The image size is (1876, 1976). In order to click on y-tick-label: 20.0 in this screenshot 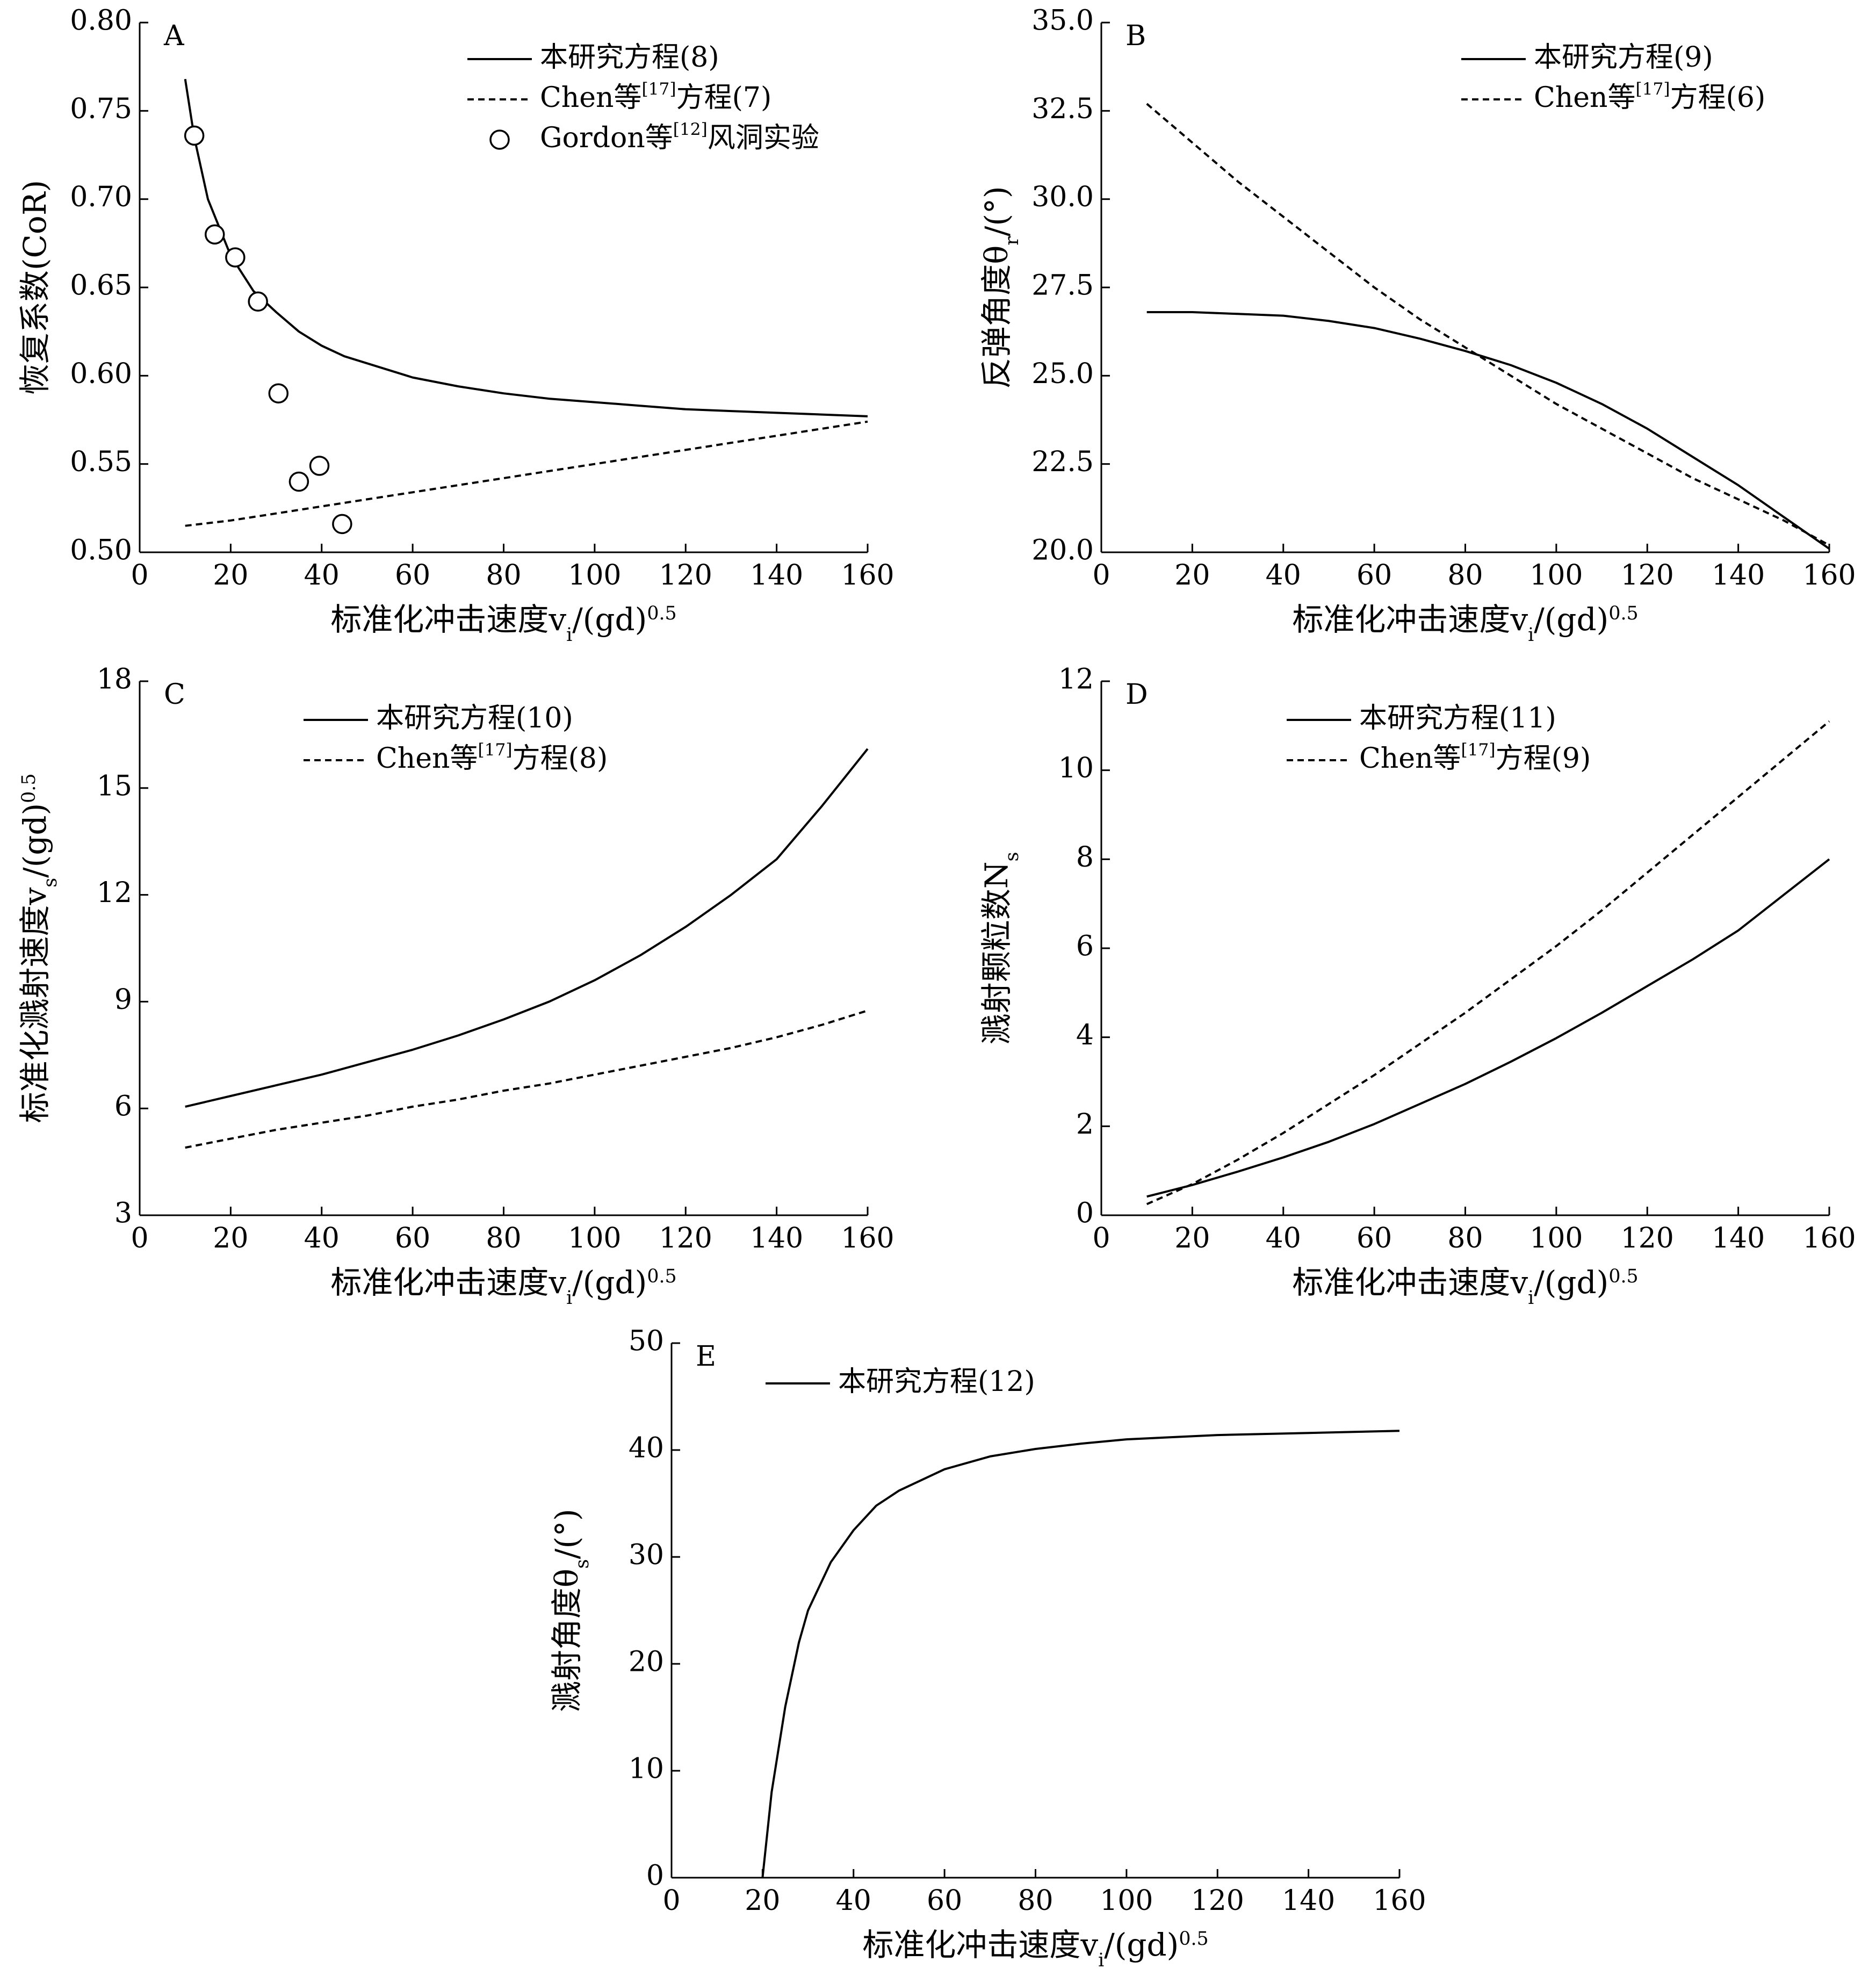, I will do `click(1062, 551)`.